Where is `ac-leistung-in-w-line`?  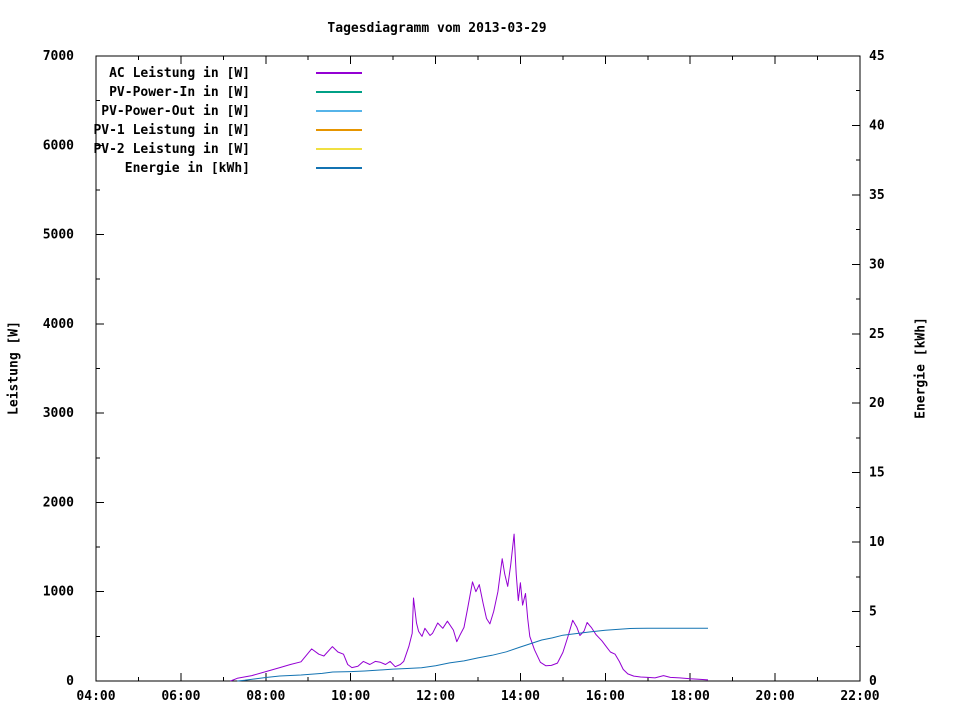 ac-leistung-in-w-line is located at coordinates (469, 607).